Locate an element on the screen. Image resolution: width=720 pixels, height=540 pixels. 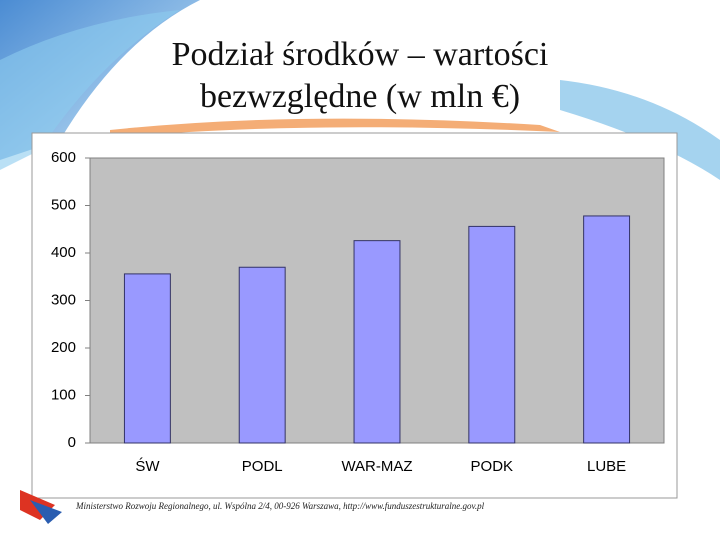
y-tick-label: 400 is located at coordinates (63, 252).